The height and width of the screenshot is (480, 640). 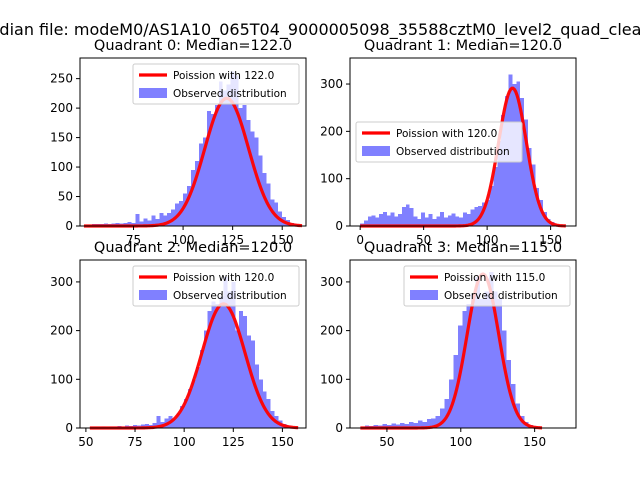 What do you see at coordinates (424, 295) in the screenshot?
I see `legend-bar-swatch` at bounding box center [424, 295].